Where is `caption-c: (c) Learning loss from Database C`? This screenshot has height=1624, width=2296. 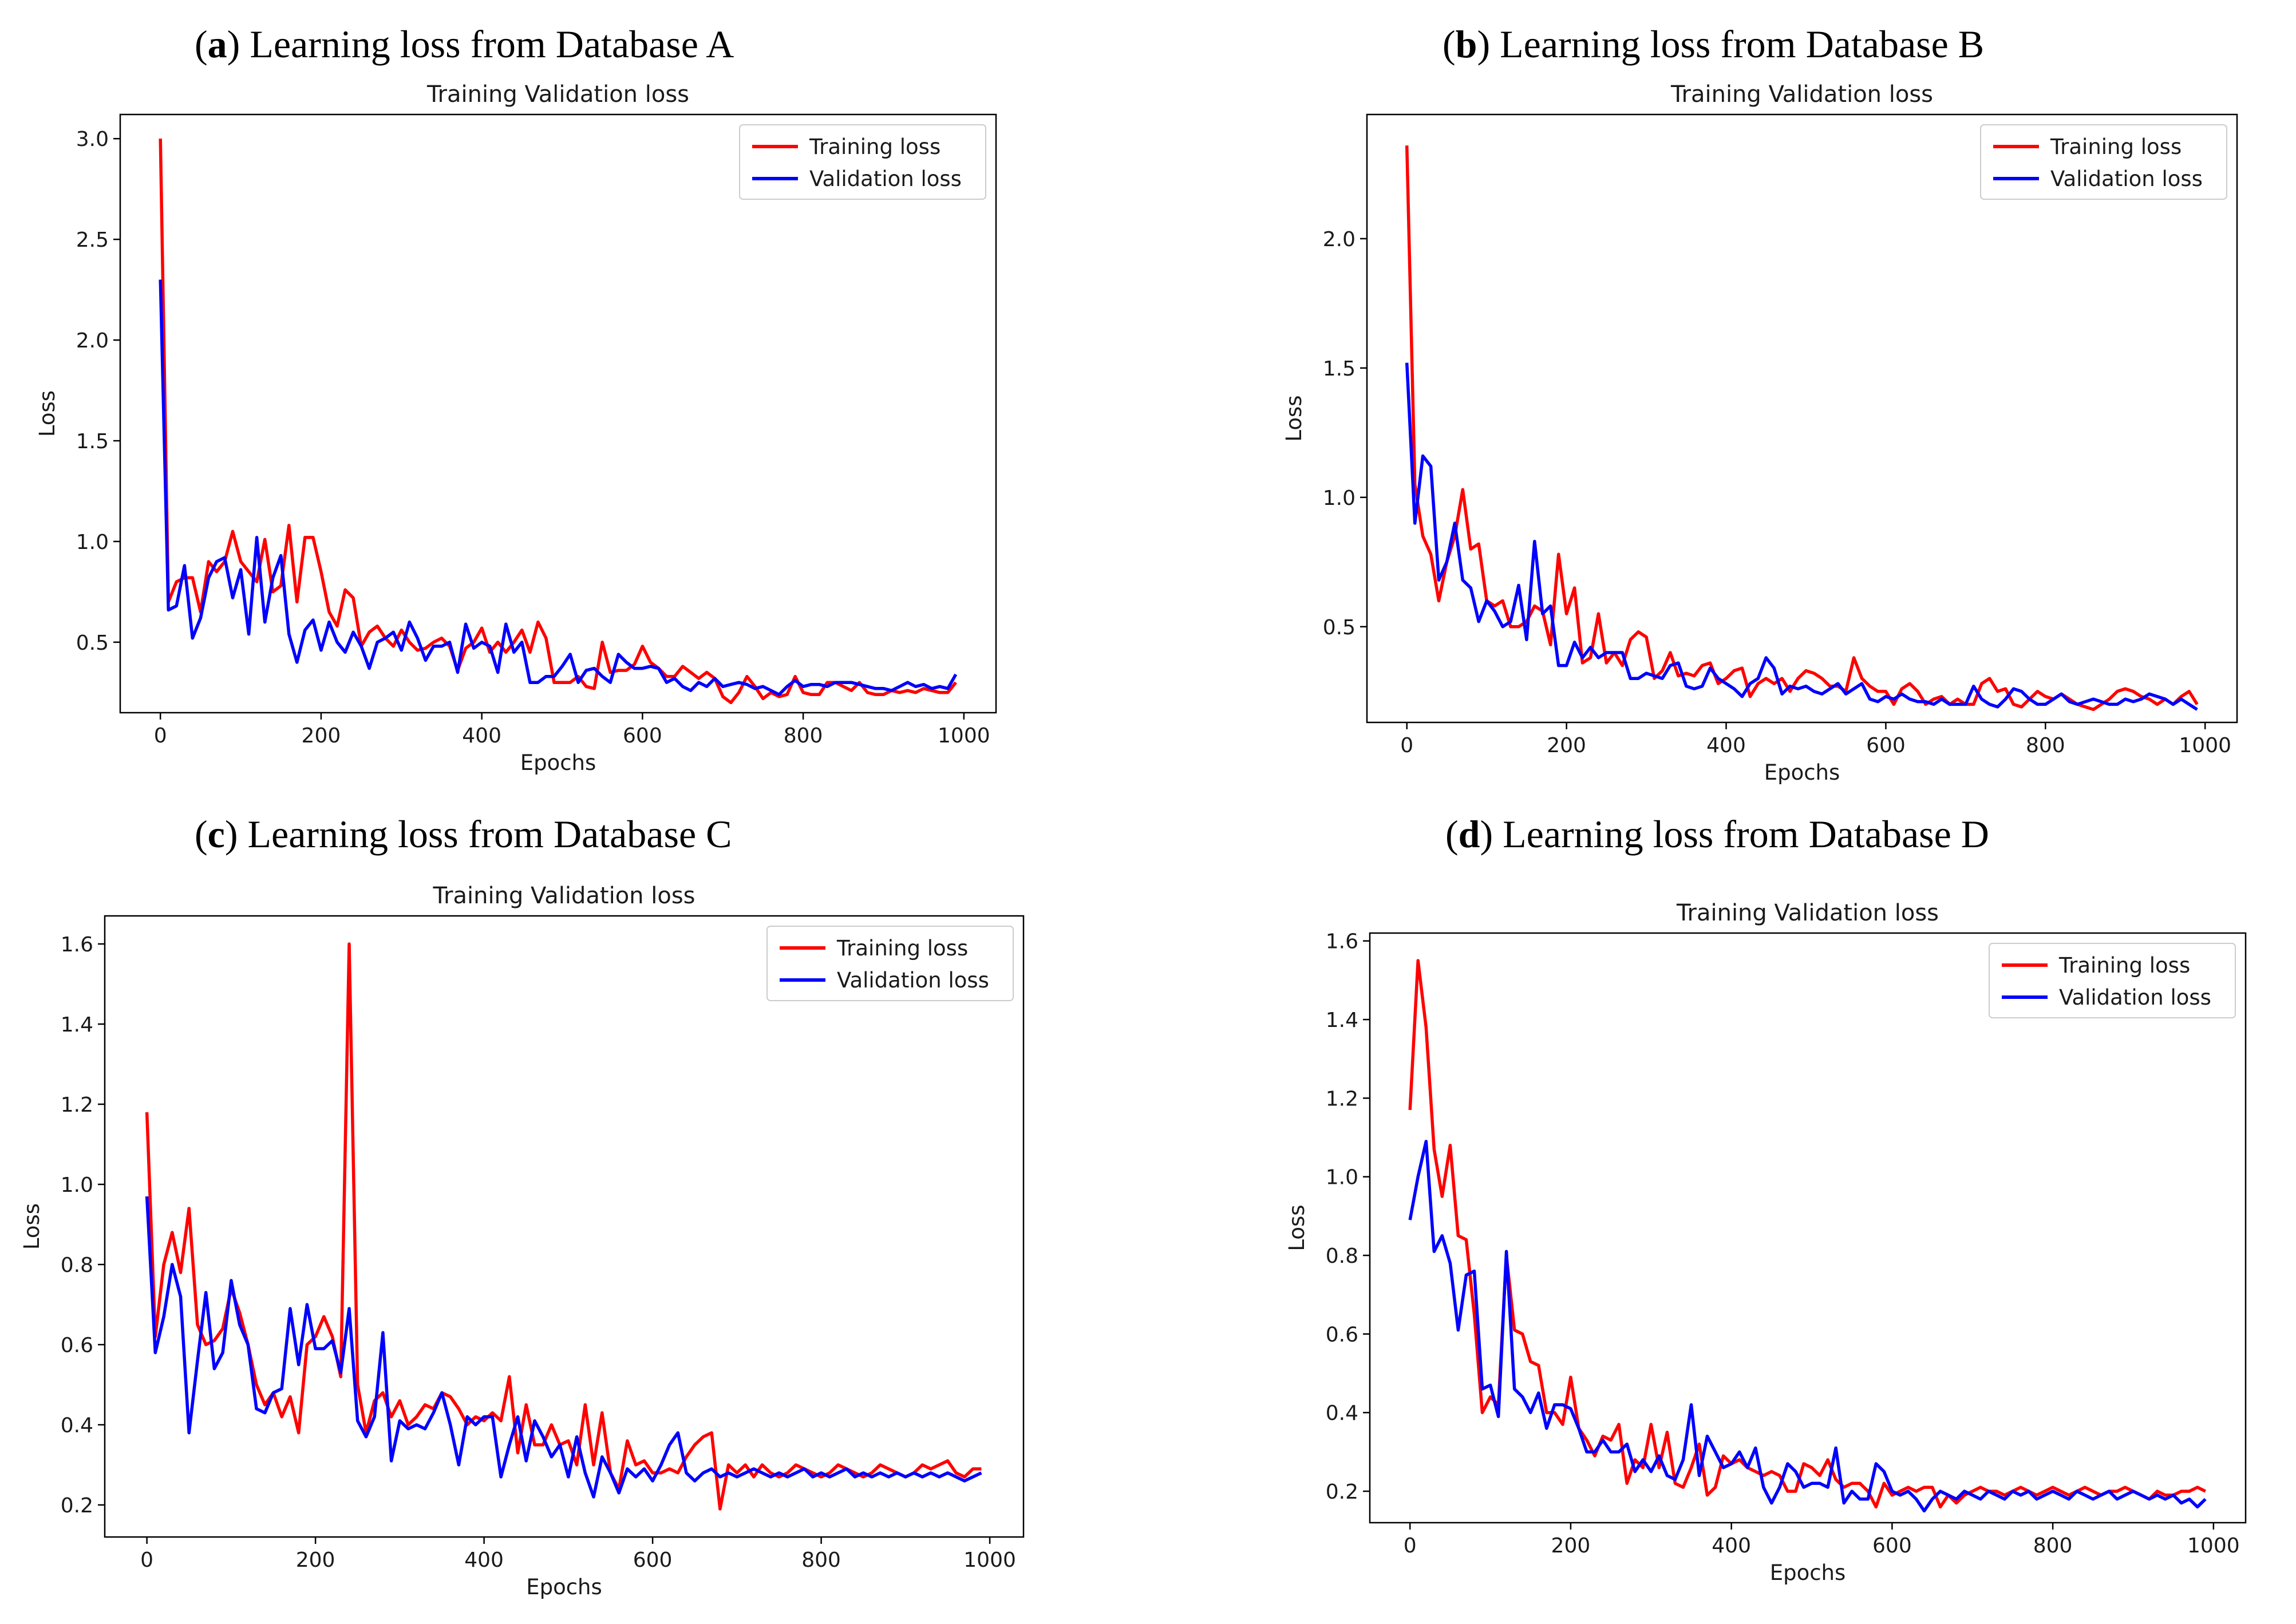 caption-c: (c) Learning loss from Database C is located at coordinates (464, 834).